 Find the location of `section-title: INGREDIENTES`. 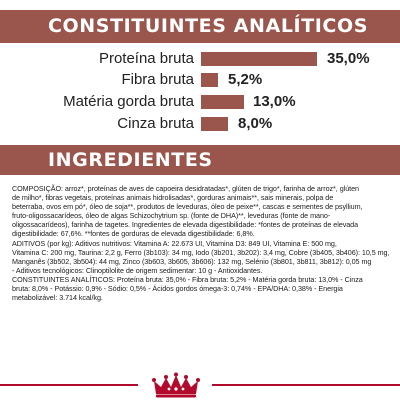

section-title: INGREDIENTES is located at coordinates (130, 160).